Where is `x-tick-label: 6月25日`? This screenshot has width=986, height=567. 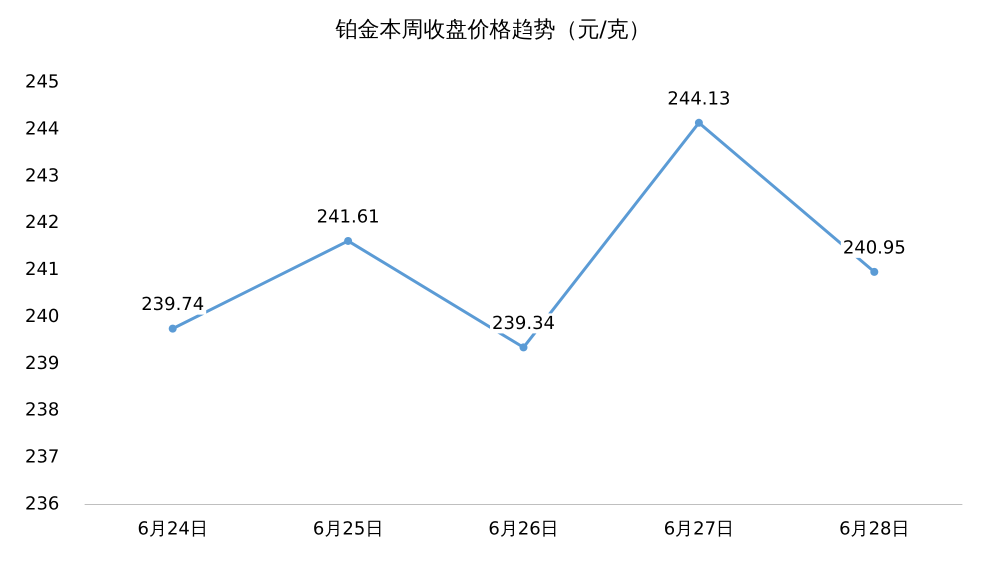
x-tick-label: 6月25日 is located at coordinates (348, 529).